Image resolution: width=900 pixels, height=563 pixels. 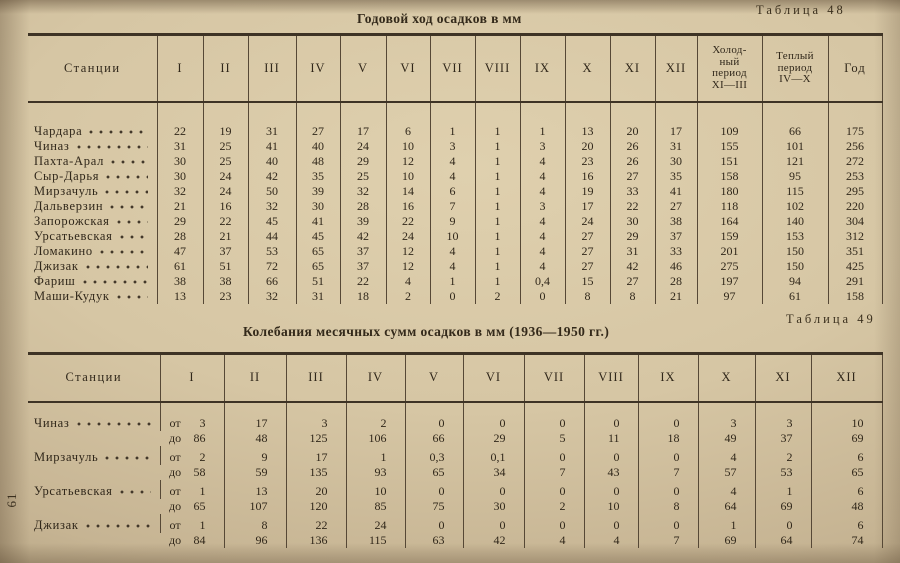 I want to click on to-value-cell: 49, so click(x=726, y=438).